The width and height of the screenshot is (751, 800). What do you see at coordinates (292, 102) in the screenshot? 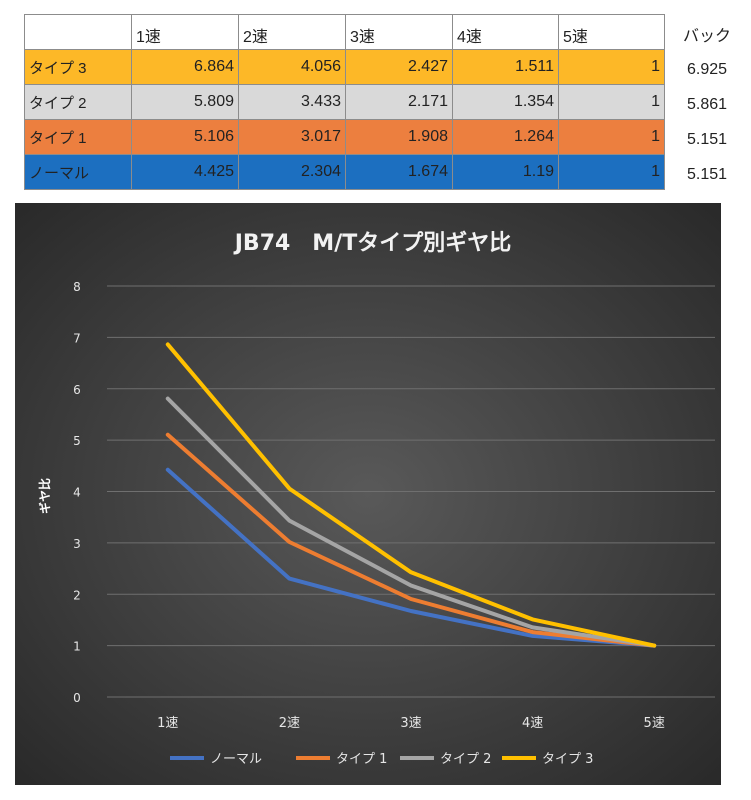
I see `value-cell: 3.433` at bounding box center [292, 102].